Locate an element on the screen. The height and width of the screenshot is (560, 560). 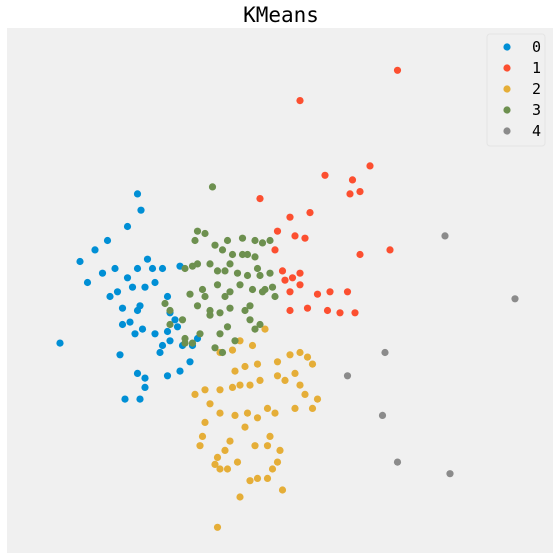
legend-label-3: 3 is located at coordinates (536, 110).